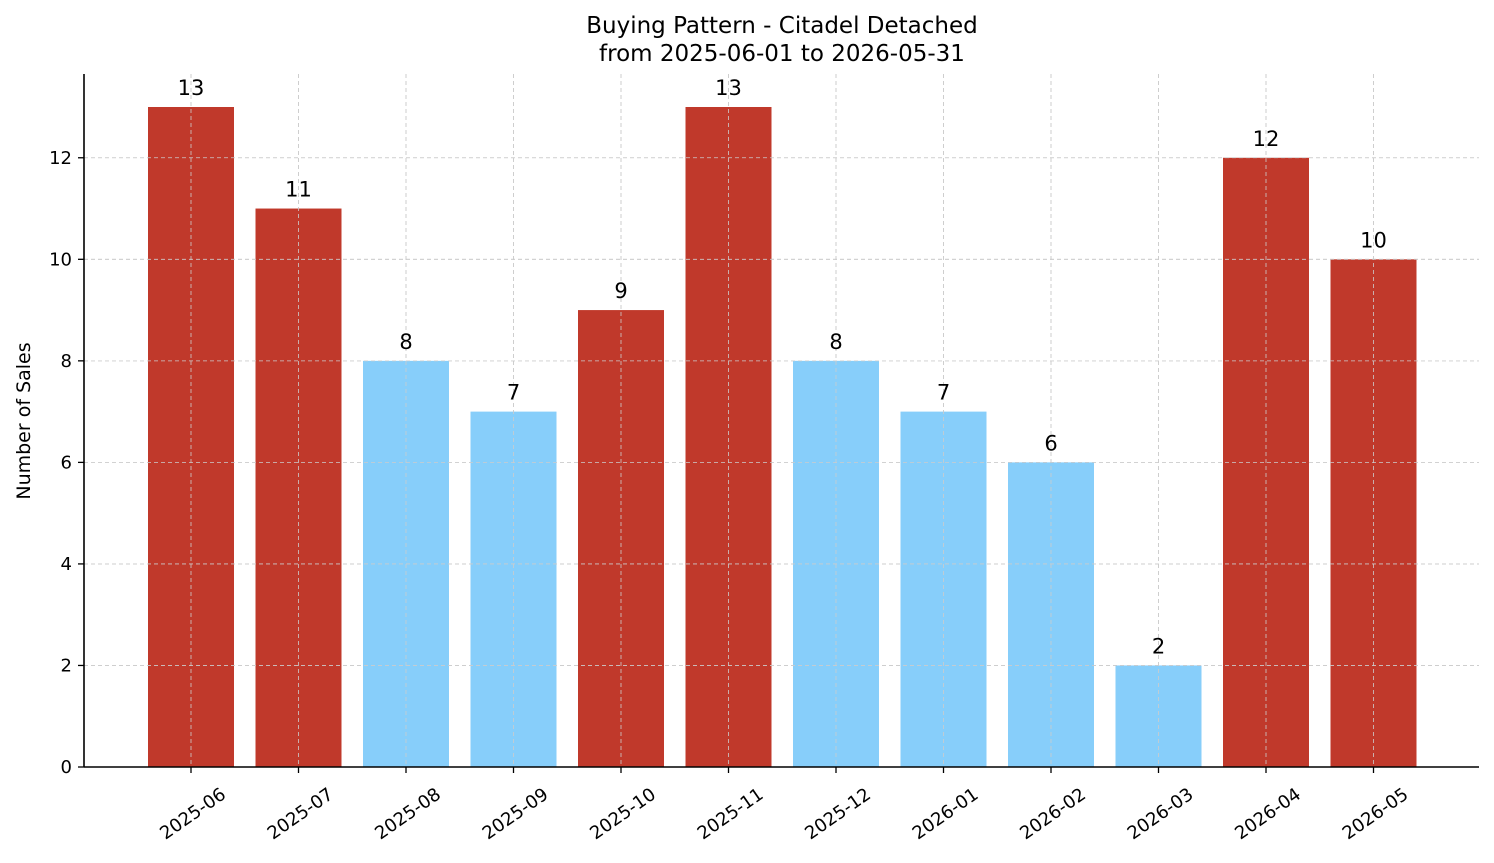 This screenshot has height=863, width=1494. Describe the element at coordinates (946, 814) in the screenshot. I see `x-tick-label: 2026-01` at that location.